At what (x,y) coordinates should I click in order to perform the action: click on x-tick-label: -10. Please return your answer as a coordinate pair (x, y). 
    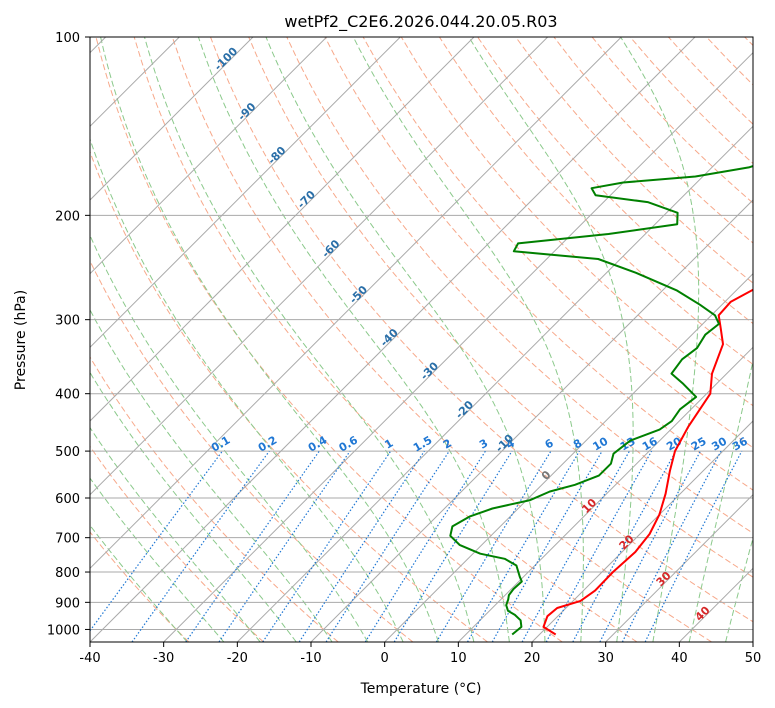
    Looking at the image, I should click on (310, 658).